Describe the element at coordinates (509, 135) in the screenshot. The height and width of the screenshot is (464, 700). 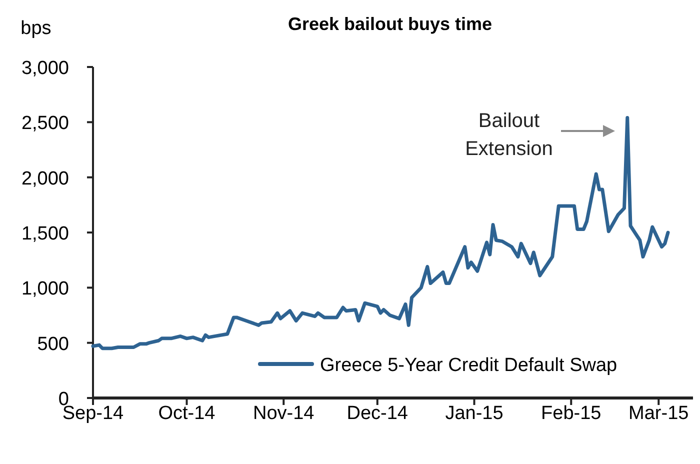
I see `annotation: Bailout Extension` at that location.